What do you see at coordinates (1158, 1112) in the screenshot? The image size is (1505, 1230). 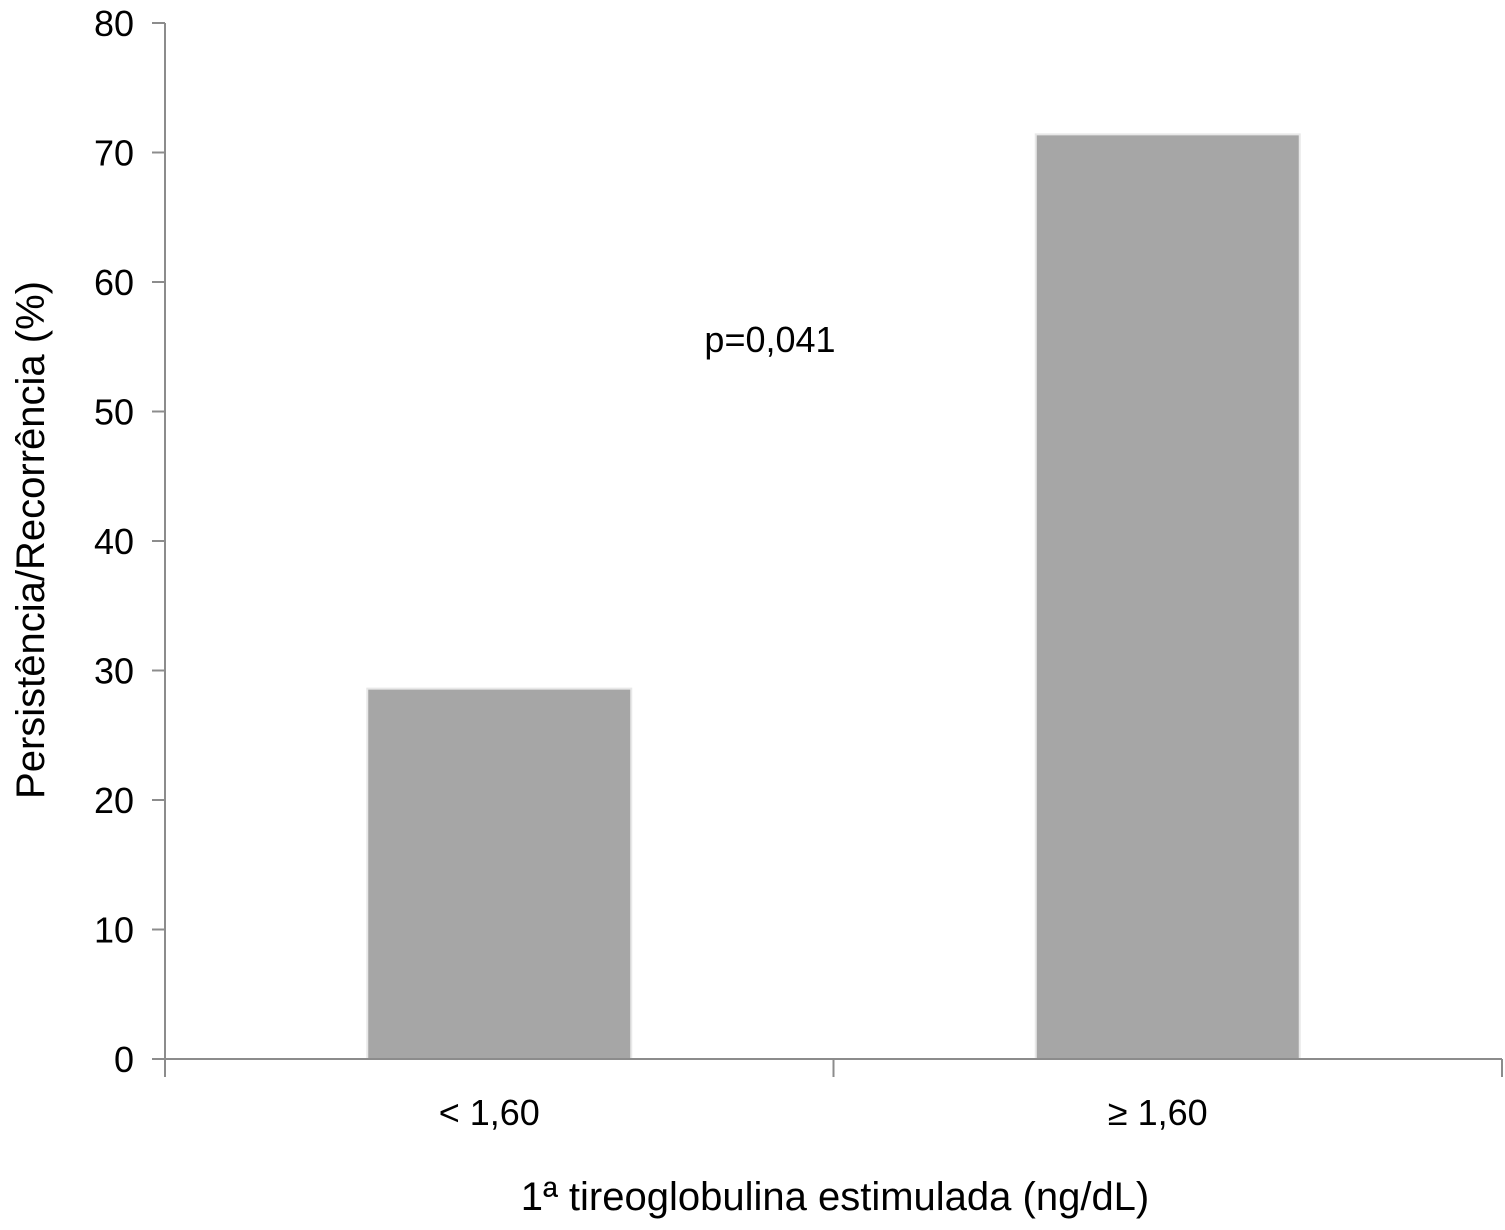 I see `x-tick-label: ≥ 1,60` at bounding box center [1158, 1112].